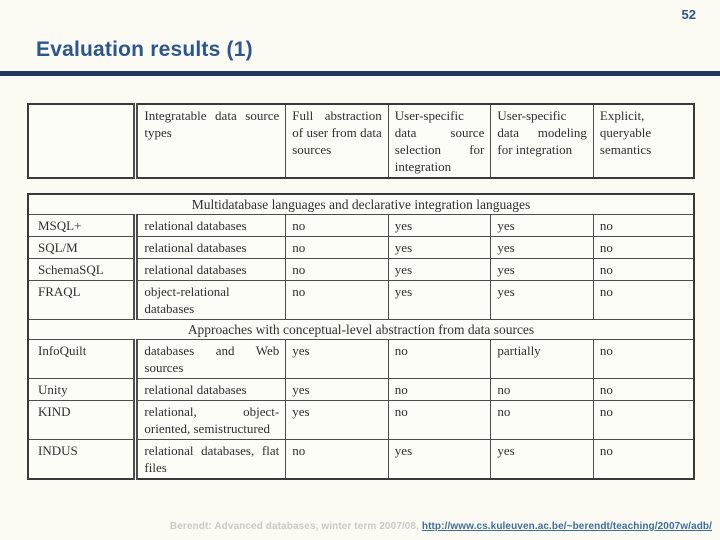 The image size is (720, 540). I want to click on table-row: SchemaSQL relational databases no yes yes no, so click(361, 269).